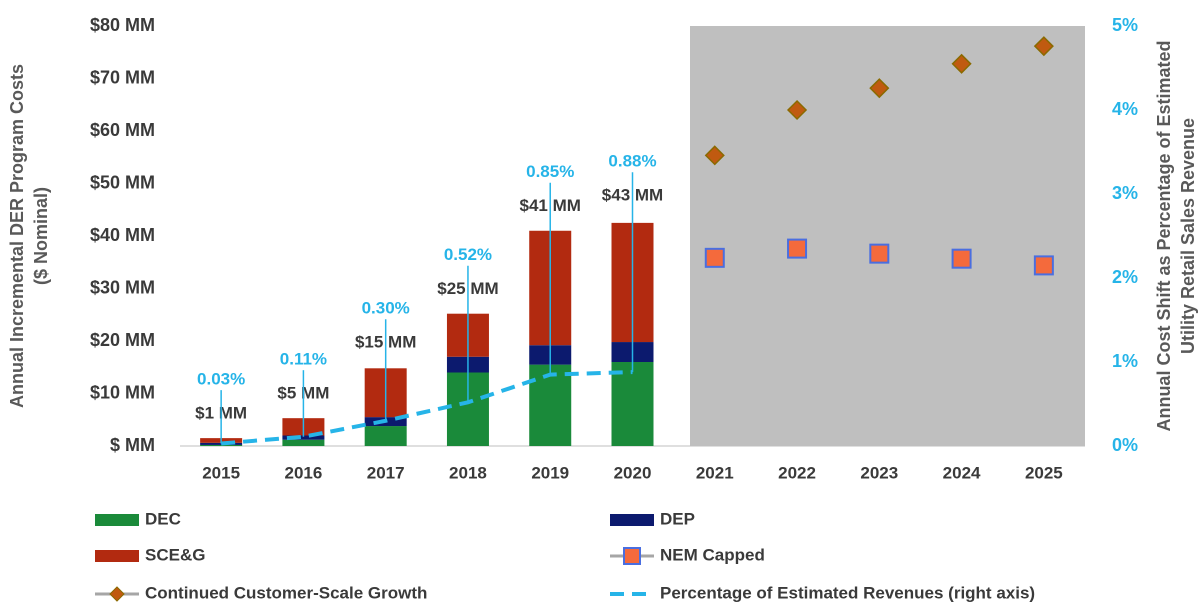 This screenshot has height=615, width=1203. I want to click on x-tick-label: 2023, so click(879, 472).